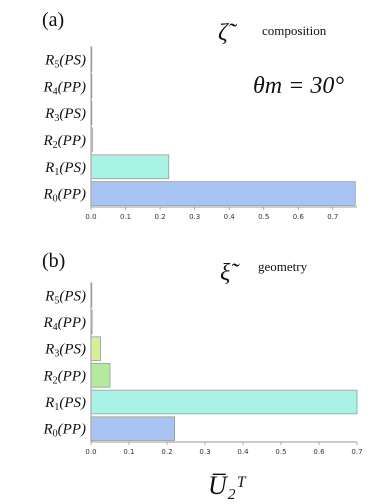 The width and height of the screenshot is (372, 504). I want to click on panel-a-xtick-label-4: 0.4, so click(230, 217).